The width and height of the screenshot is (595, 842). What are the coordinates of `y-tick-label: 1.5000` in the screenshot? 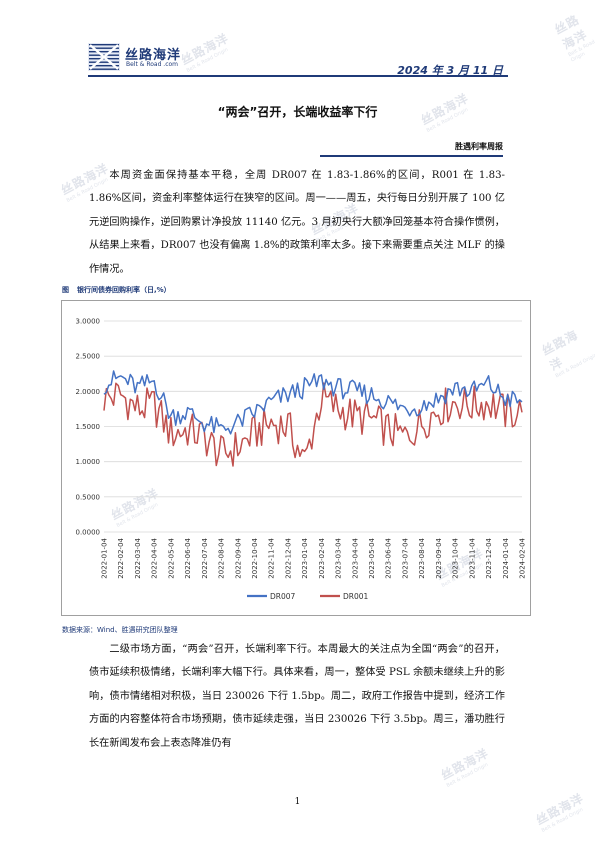 It's located at (88, 427).